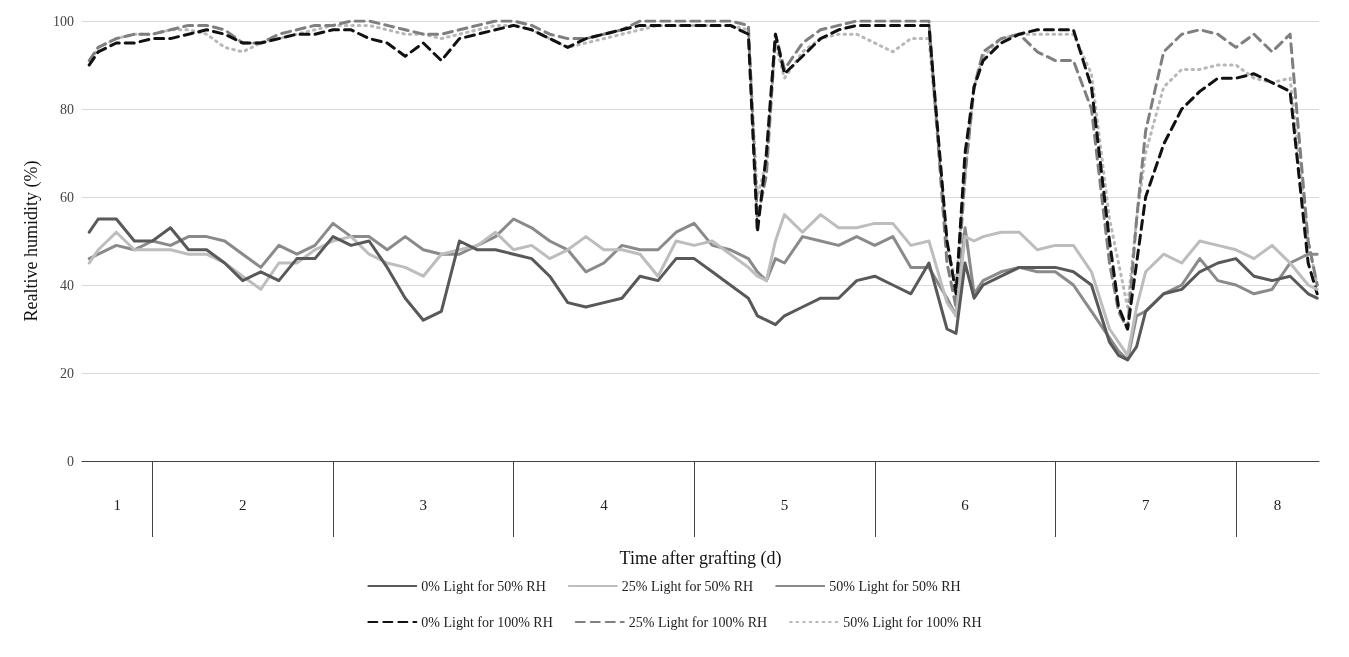 The height and width of the screenshot is (657, 1349). What do you see at coordinates (117, 504) in the screenshot?
I see `x-tick-label: 1` at bounding box center [117, 504].